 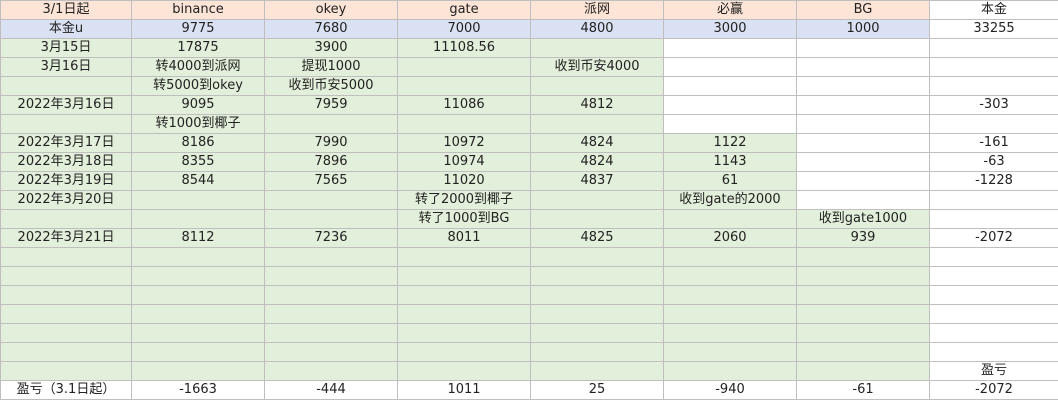 What do you see at coordinates (863, 314) in the screenshot?
I see `cell-r16-c6` at bounding box center [863, 314].